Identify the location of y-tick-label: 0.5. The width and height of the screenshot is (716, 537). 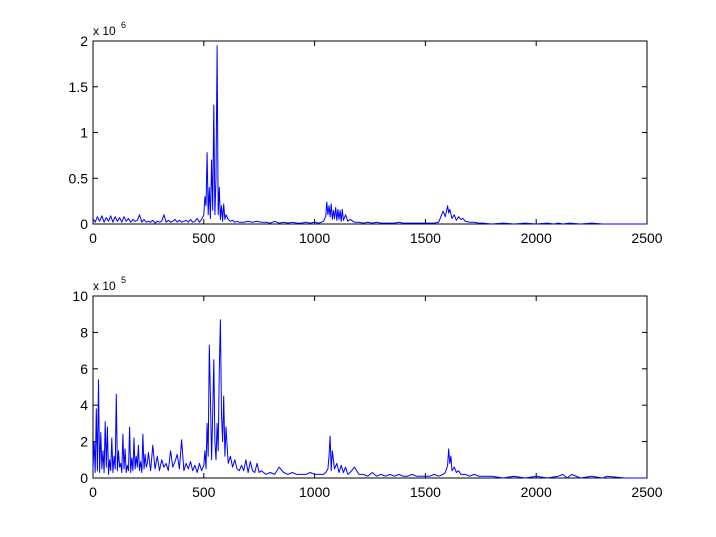
(79, 178).